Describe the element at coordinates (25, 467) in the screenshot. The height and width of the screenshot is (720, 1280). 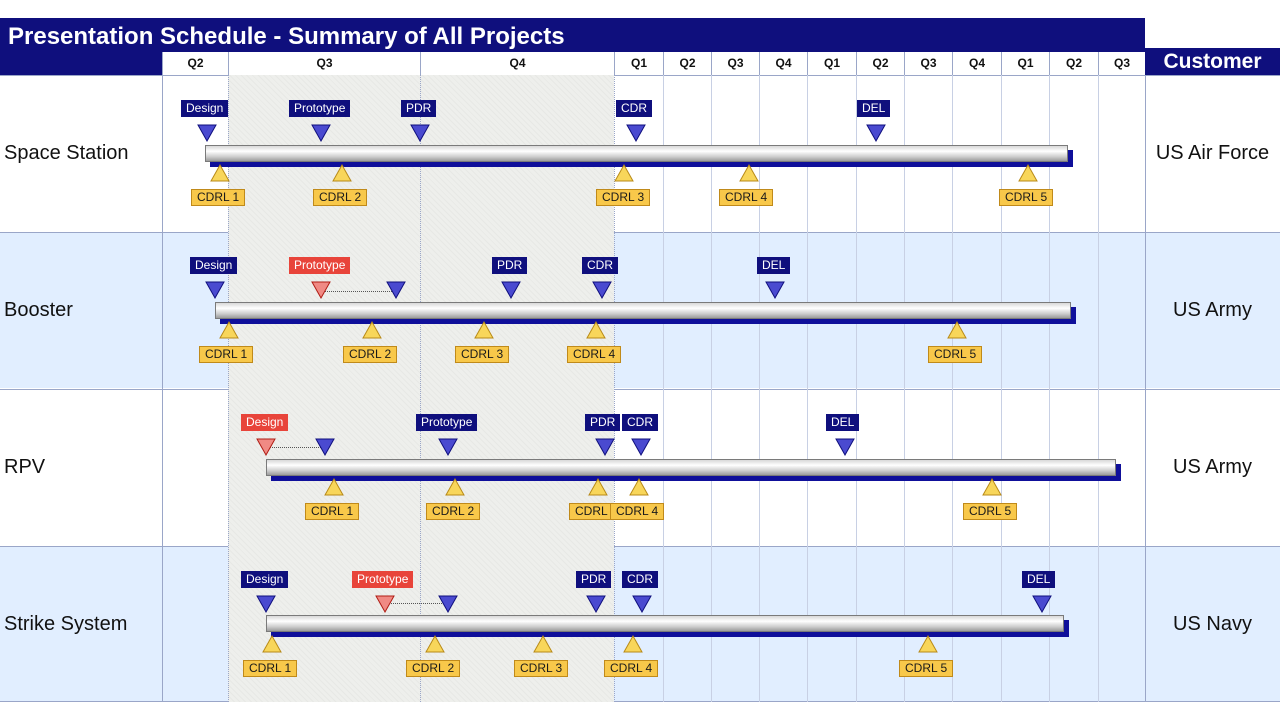
I see `project-name: RPV` at that location.